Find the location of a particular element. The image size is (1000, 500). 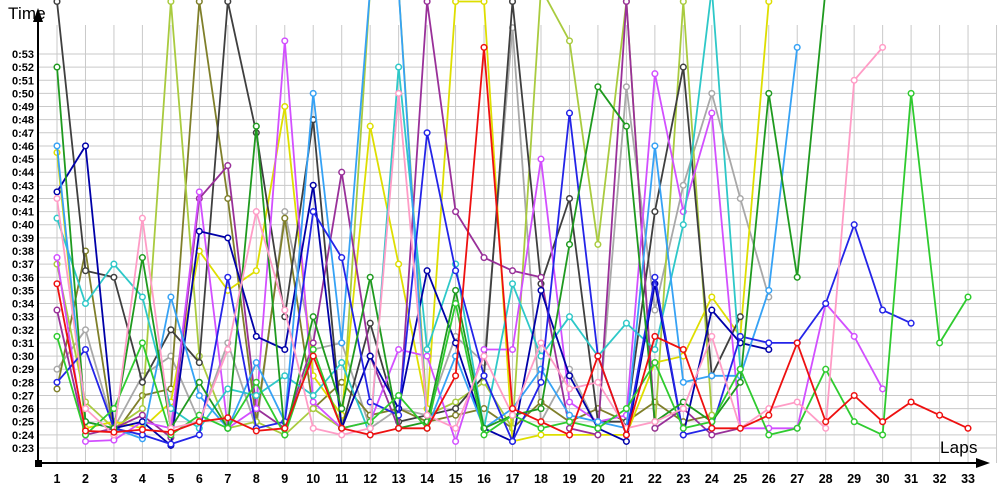

y-tick-label: 0:38 is located at coordinates (23, 252).